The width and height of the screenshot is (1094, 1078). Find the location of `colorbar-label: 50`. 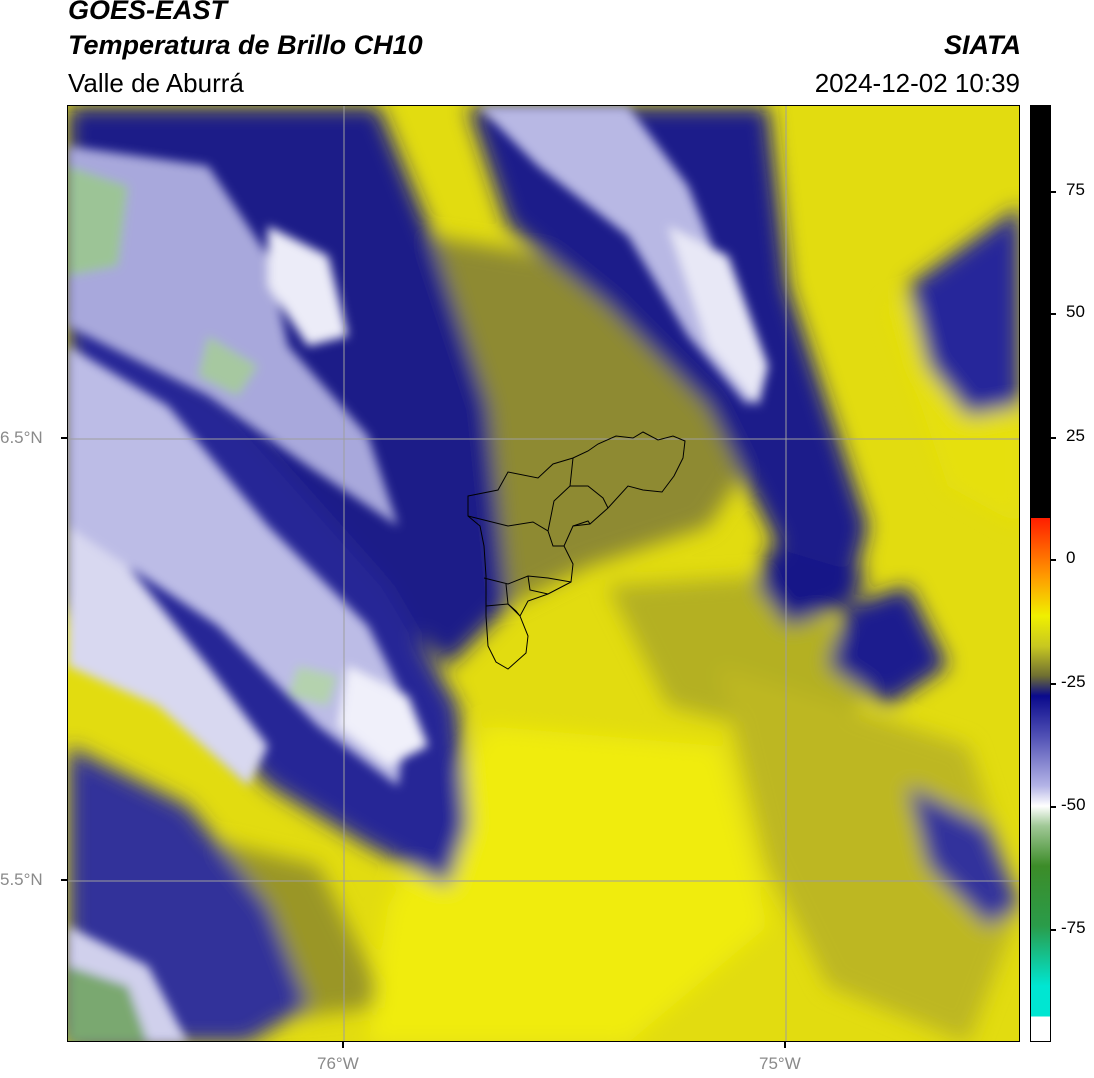

colorbar-label: 50 is located at coordinates (1075, 311).